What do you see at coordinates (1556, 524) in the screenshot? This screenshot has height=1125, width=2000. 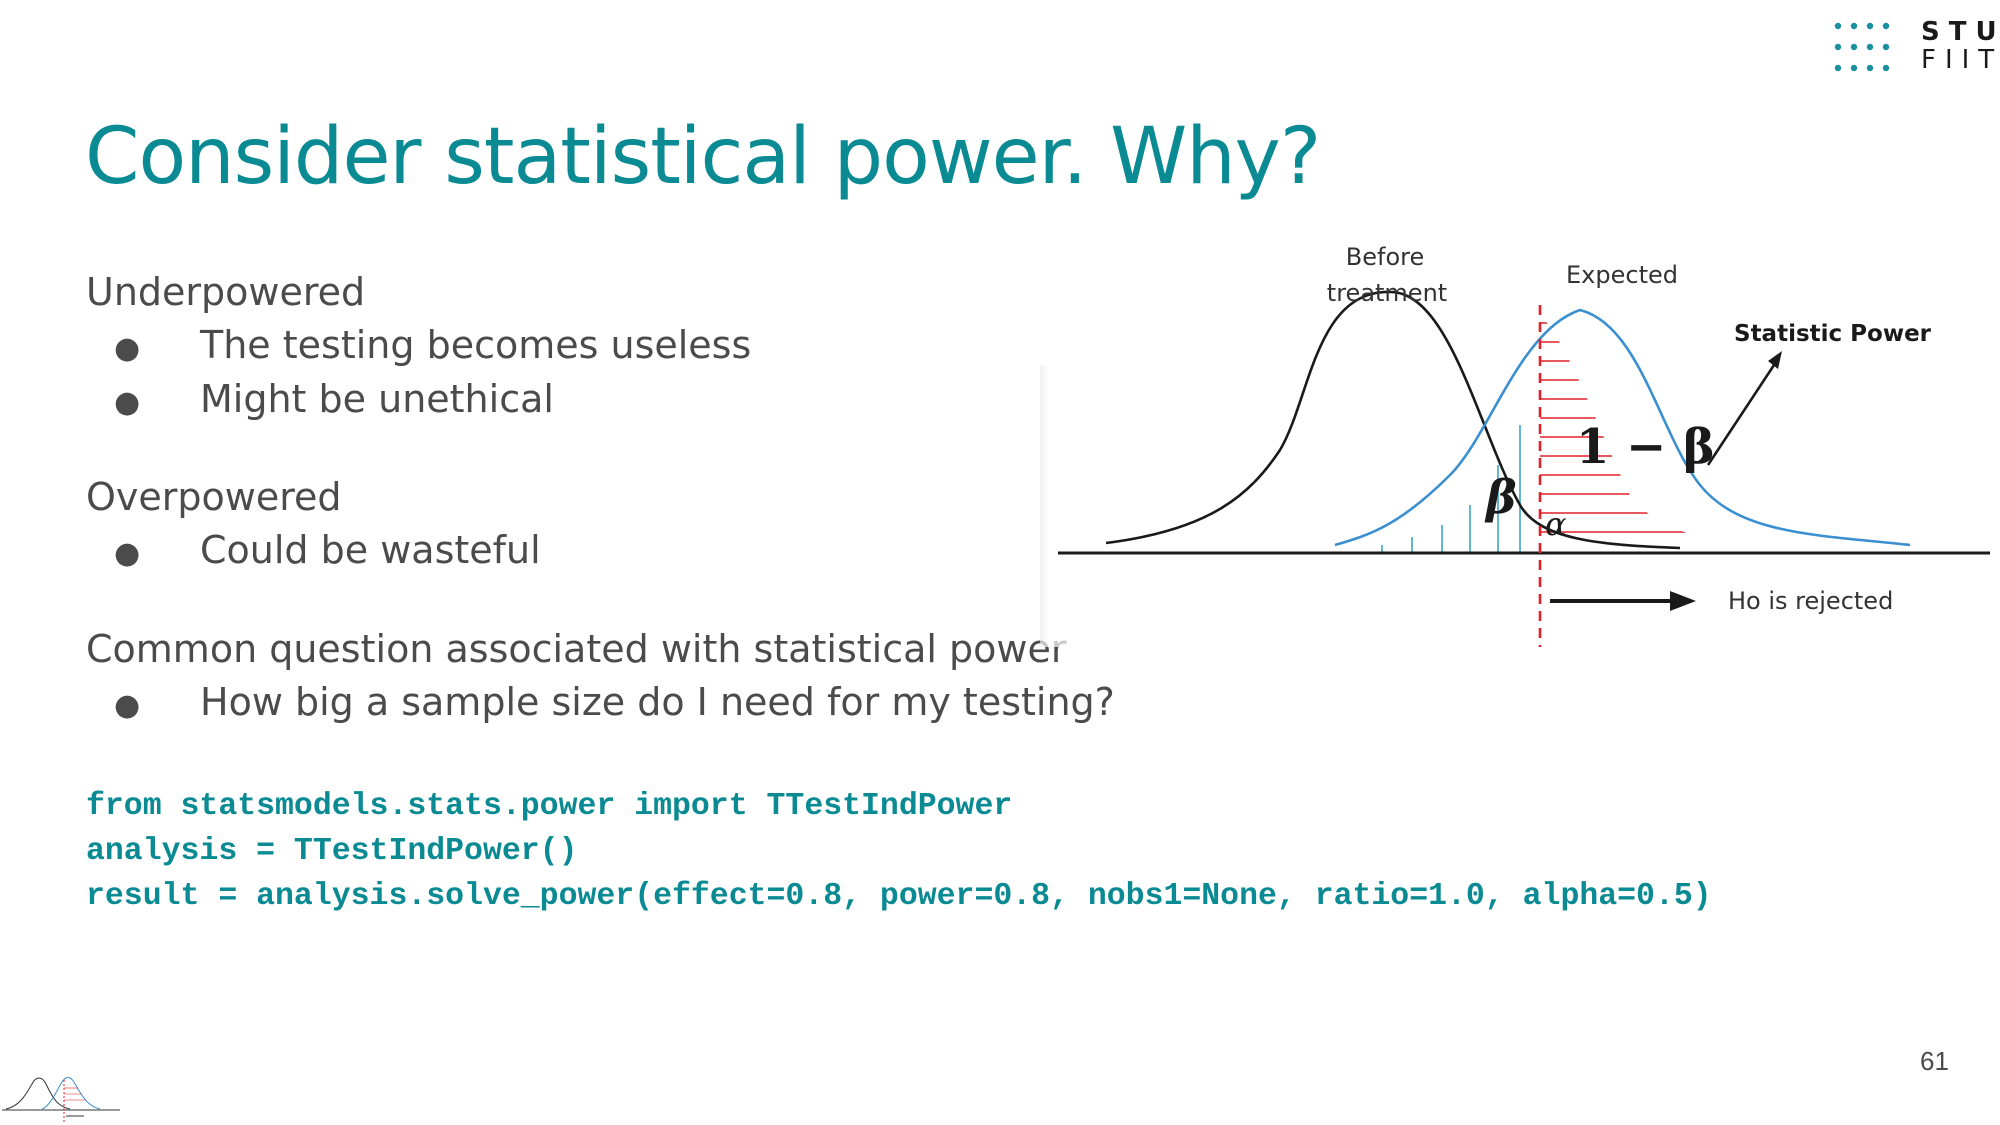 I see `label-alpha: α` at bounding box center [1556, 524].